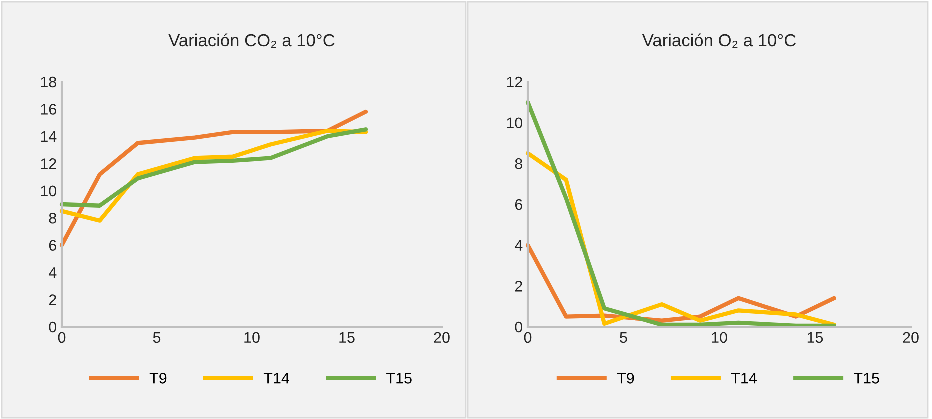 The width and height of the screenshot is (932, 419). What do you see at coordinates (719, 41) in the screenshot?
I see `chart-title: Variación O₂ a 10°C` at bounding box center [719, 41].